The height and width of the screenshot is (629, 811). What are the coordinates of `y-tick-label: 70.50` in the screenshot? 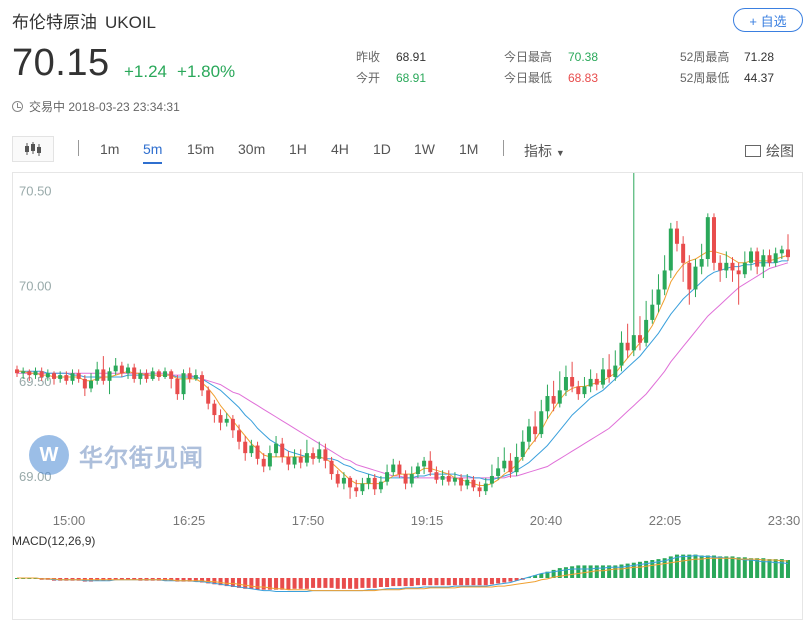 It's located at (35, 191).